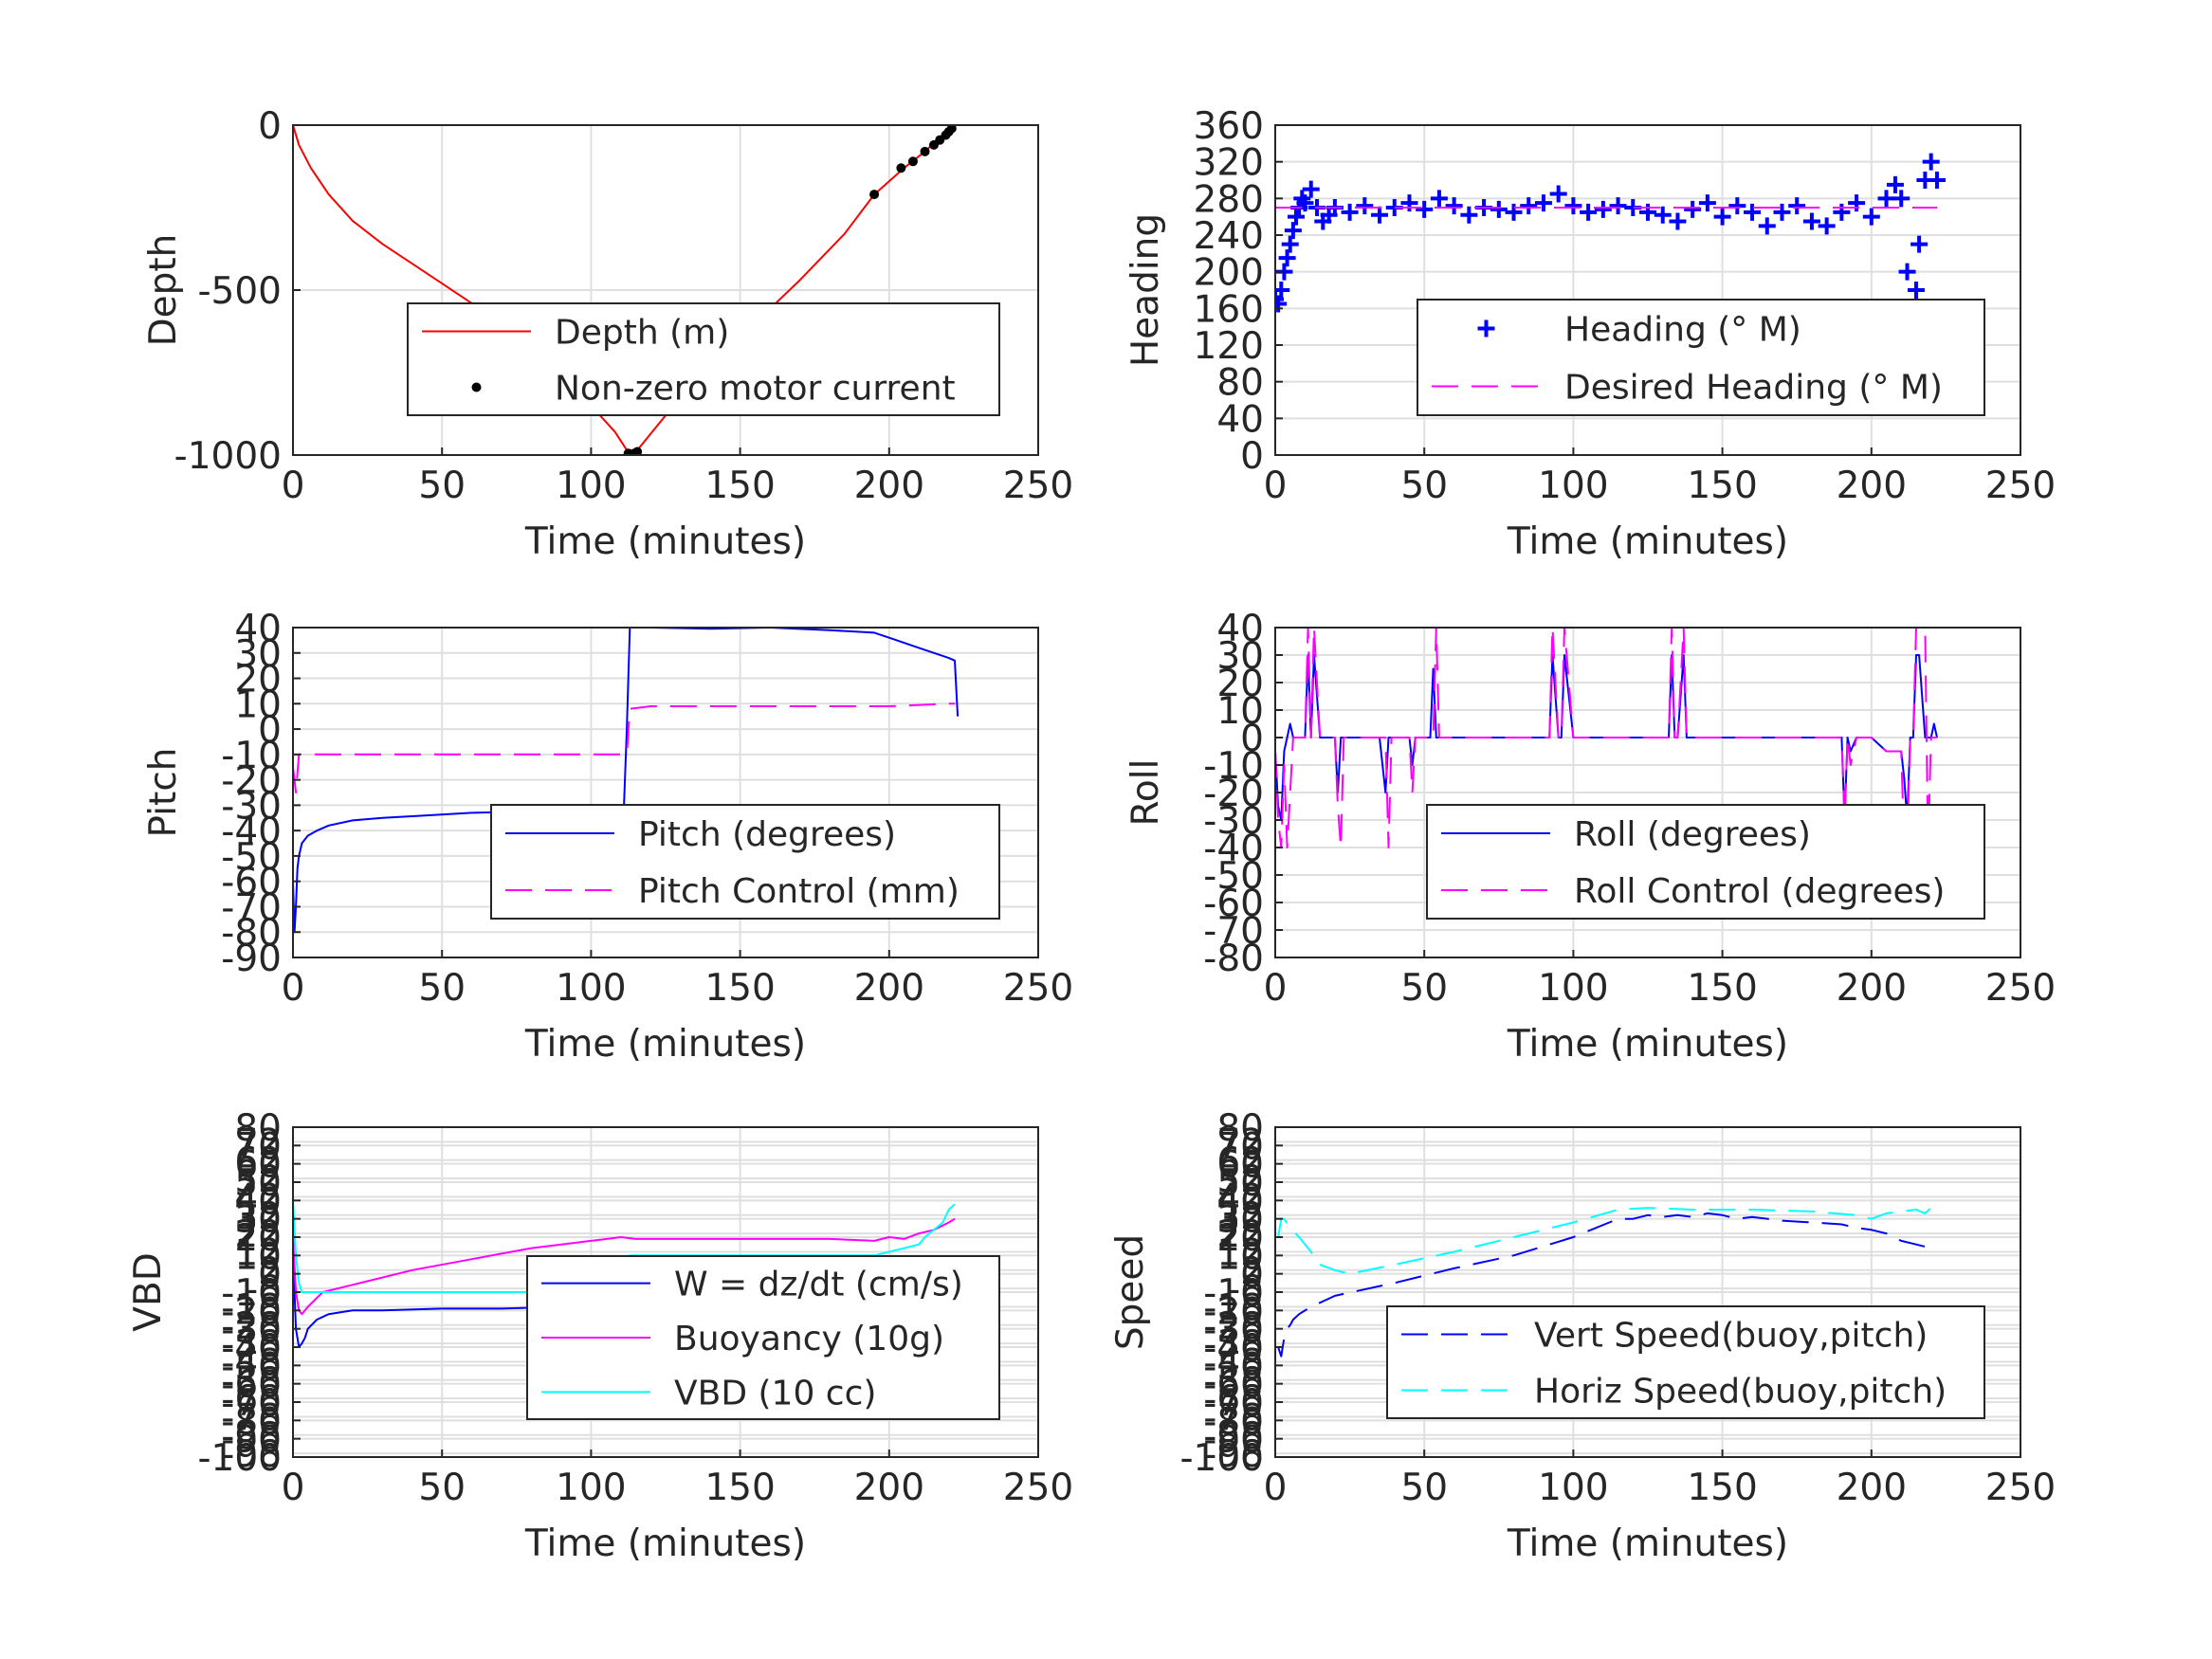  Describe the element at coordinates (1722, 1488) in the screenshot. I see `speed-xtick-label: 150` at that location.